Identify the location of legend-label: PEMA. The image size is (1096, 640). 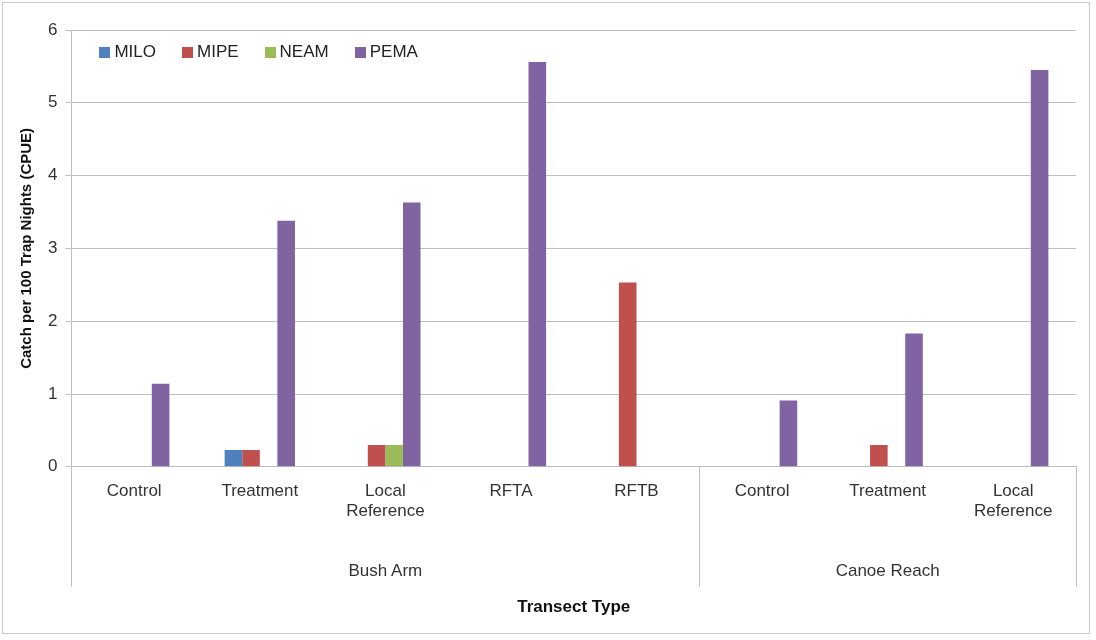
(393, 52).